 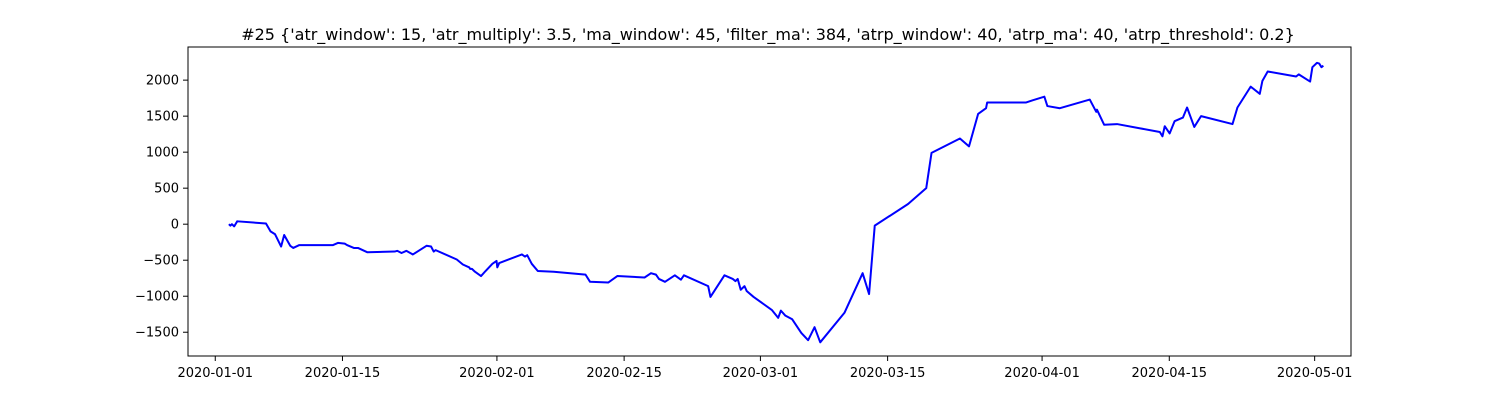 What do you see at coordinates (162, 81) in the screenshot?
I see `y-tick-label: 2000` at bounding box center [162, 81].